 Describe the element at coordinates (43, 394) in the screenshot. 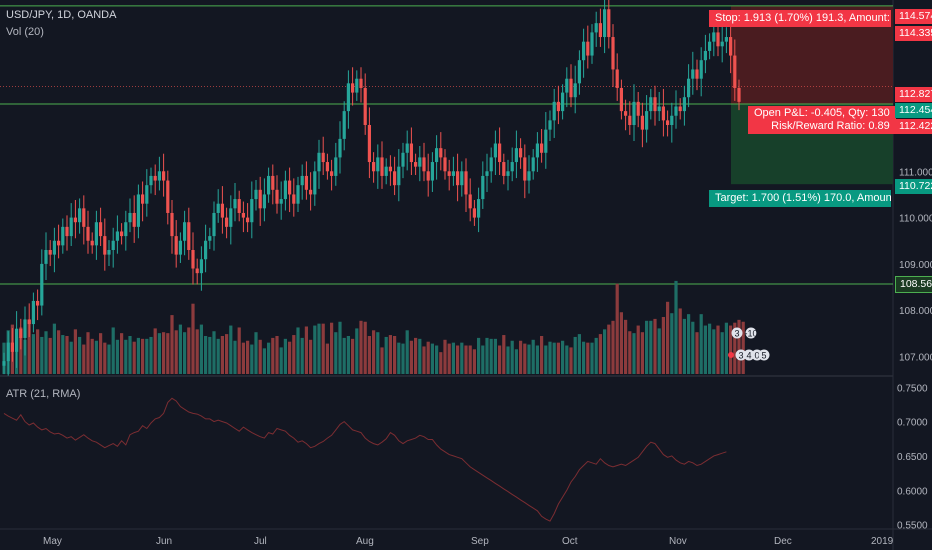

I see `atr-legend: ATR (21, RMA)` at that location.